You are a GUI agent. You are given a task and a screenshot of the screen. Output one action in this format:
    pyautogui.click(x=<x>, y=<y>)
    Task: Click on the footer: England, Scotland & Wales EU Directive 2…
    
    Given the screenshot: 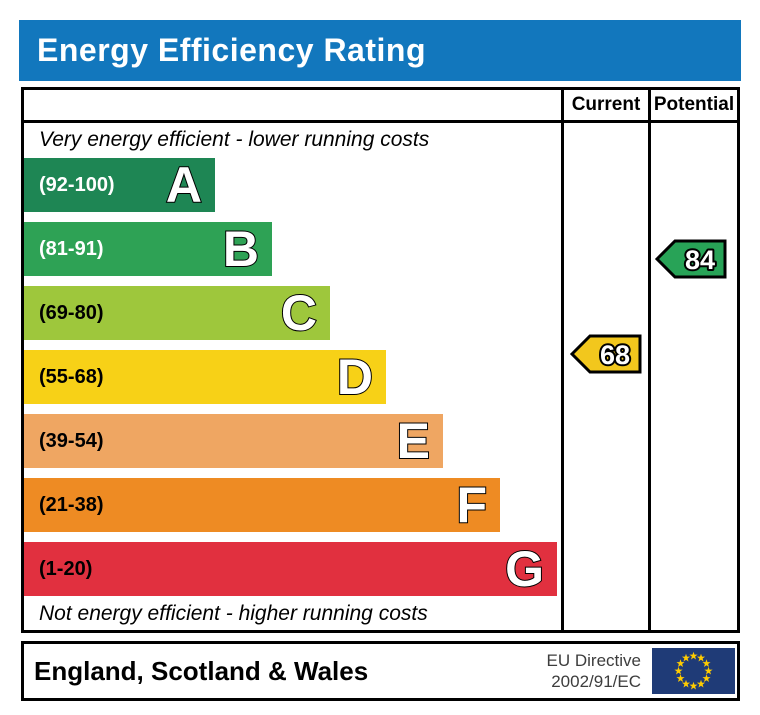 What is the action you would take?
    pyautogui.click(x=380, y=671)
    